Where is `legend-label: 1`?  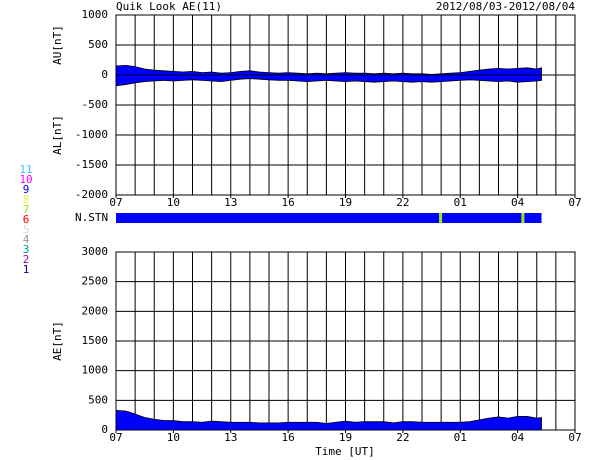
legend-label: 1 is located at coordinates (26, 269).